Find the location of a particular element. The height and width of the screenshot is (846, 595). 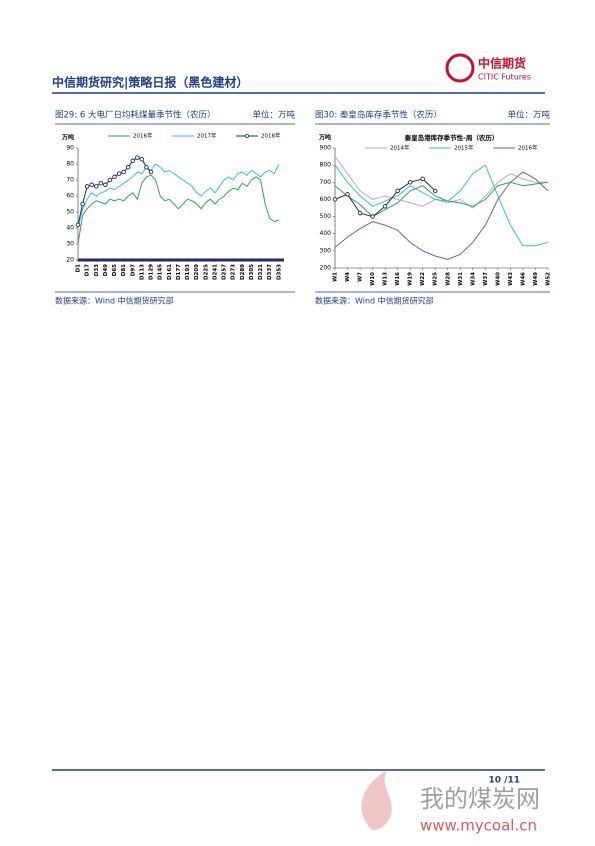

x-tick-label: W49 is located at coordinates (536, 279).